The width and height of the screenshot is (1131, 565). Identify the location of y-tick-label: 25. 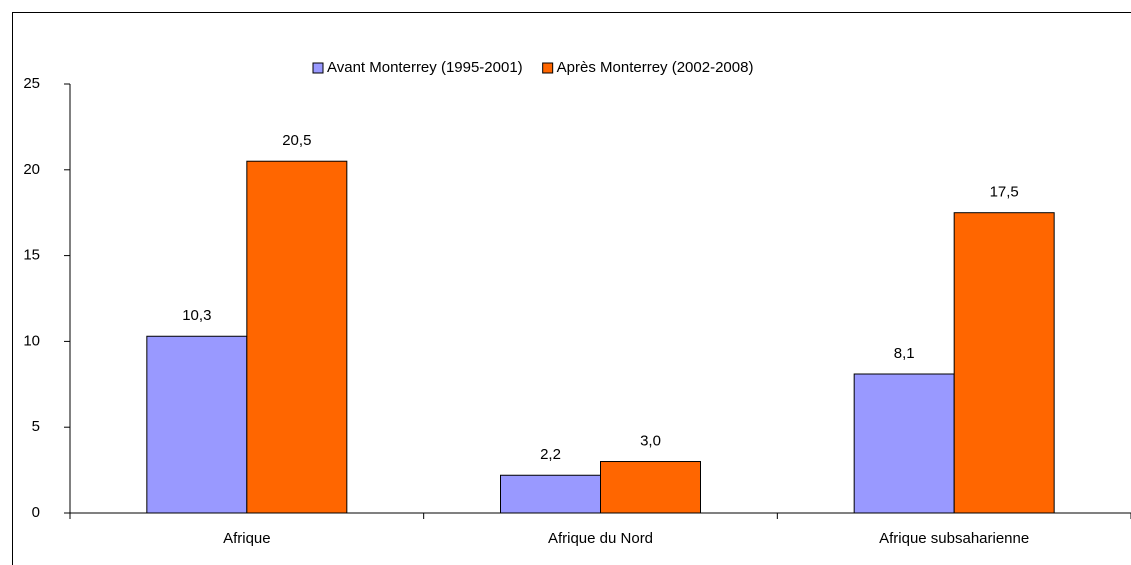
(31, 83).